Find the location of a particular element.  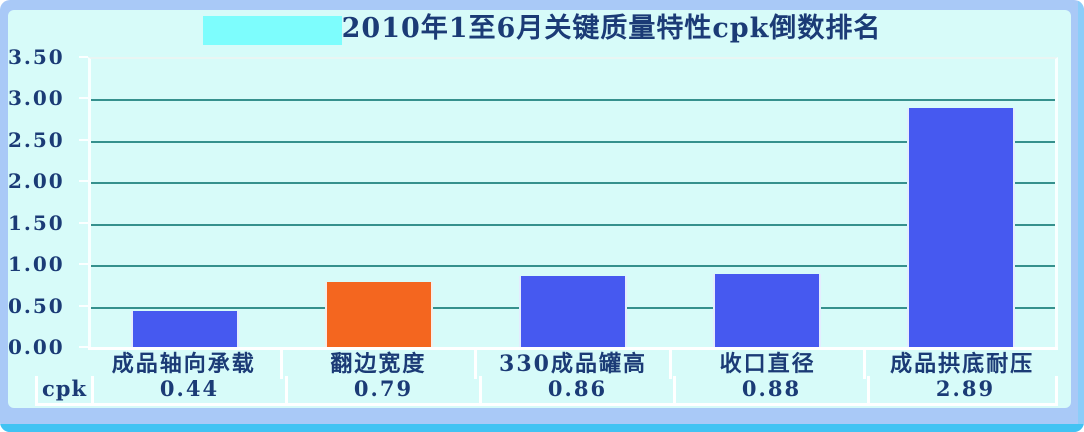

cpk-value: 0.79 is located at coordinates (382, 389).